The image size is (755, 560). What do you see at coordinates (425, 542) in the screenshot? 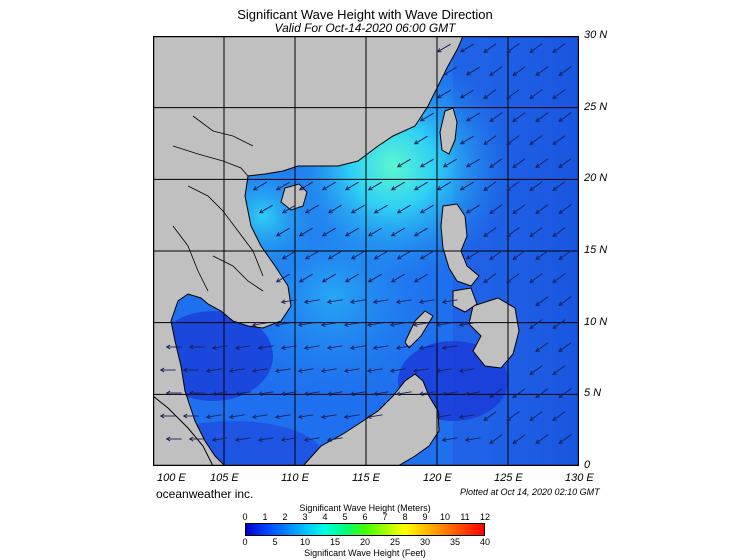
I see `colorbar-feet-tick: 30` at bounding box center [425, 542].